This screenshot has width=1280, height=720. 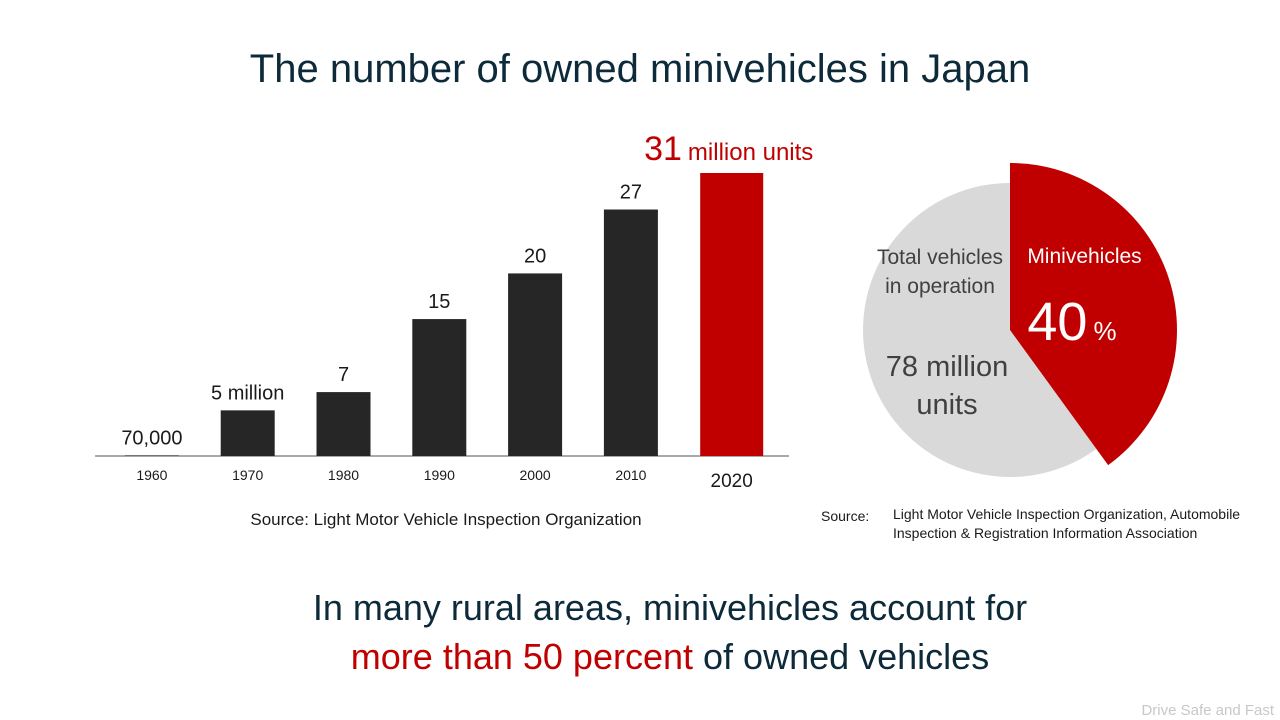 What do you see at coordinates (750, 152) in the screenshot?
I see `annotation: million units` at bounding box center [750, 152].